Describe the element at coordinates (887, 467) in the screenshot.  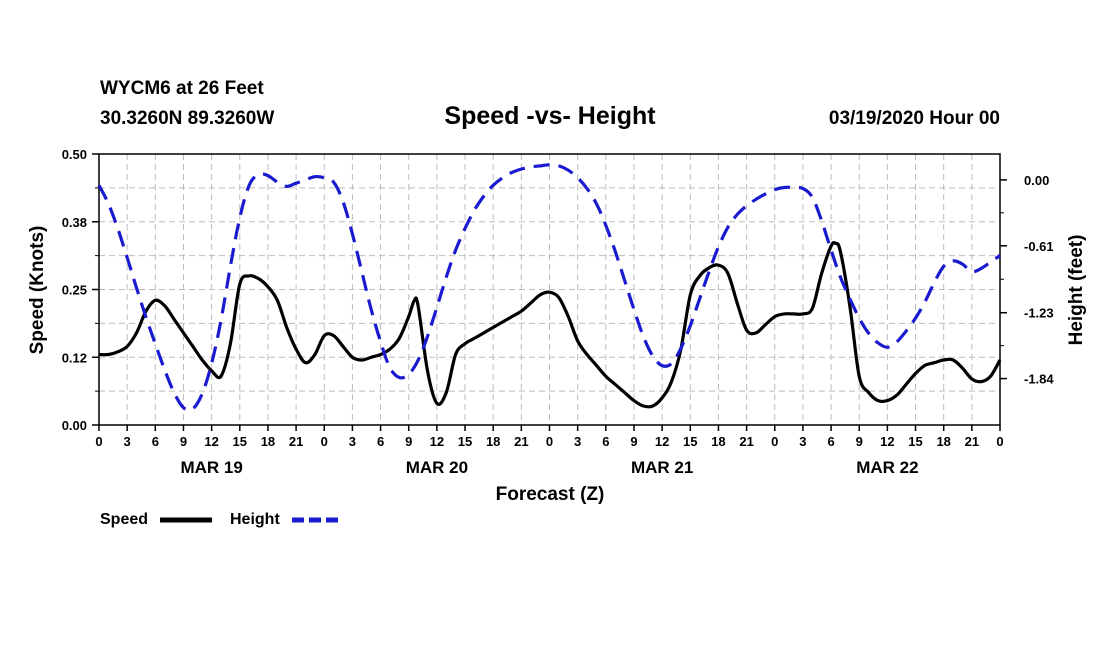
I see `day-label: MAR 22` at that location.